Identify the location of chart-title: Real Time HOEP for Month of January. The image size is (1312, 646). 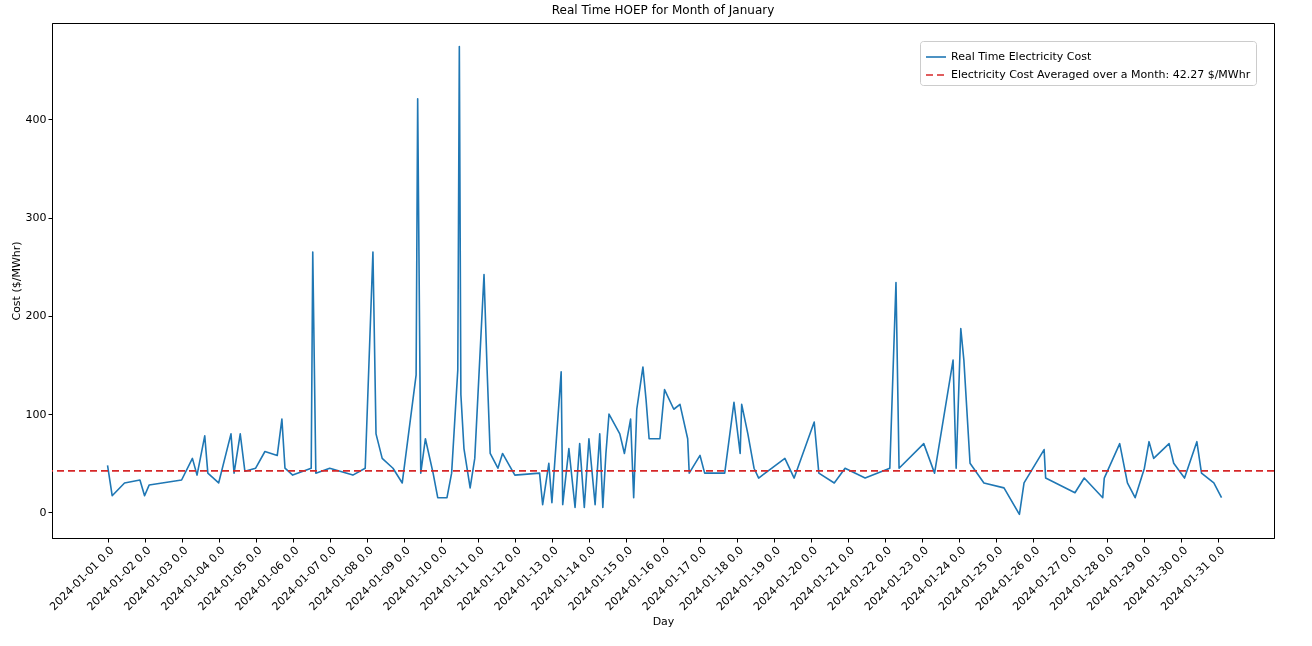
(663, 10).